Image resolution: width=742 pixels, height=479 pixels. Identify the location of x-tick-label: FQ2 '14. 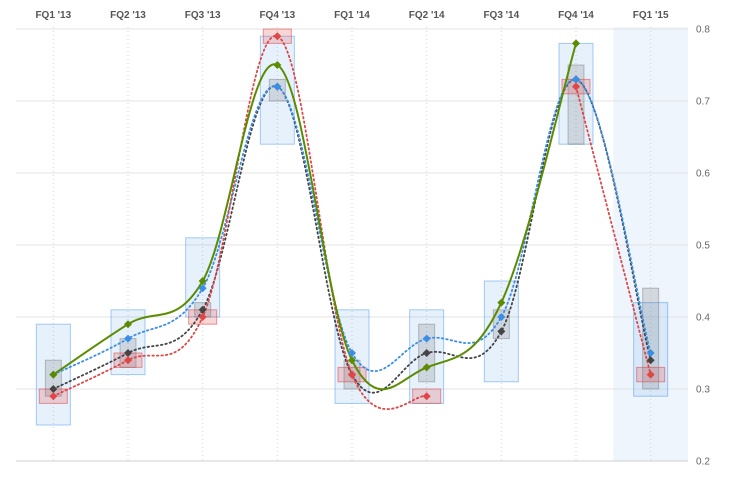
(427, 15).